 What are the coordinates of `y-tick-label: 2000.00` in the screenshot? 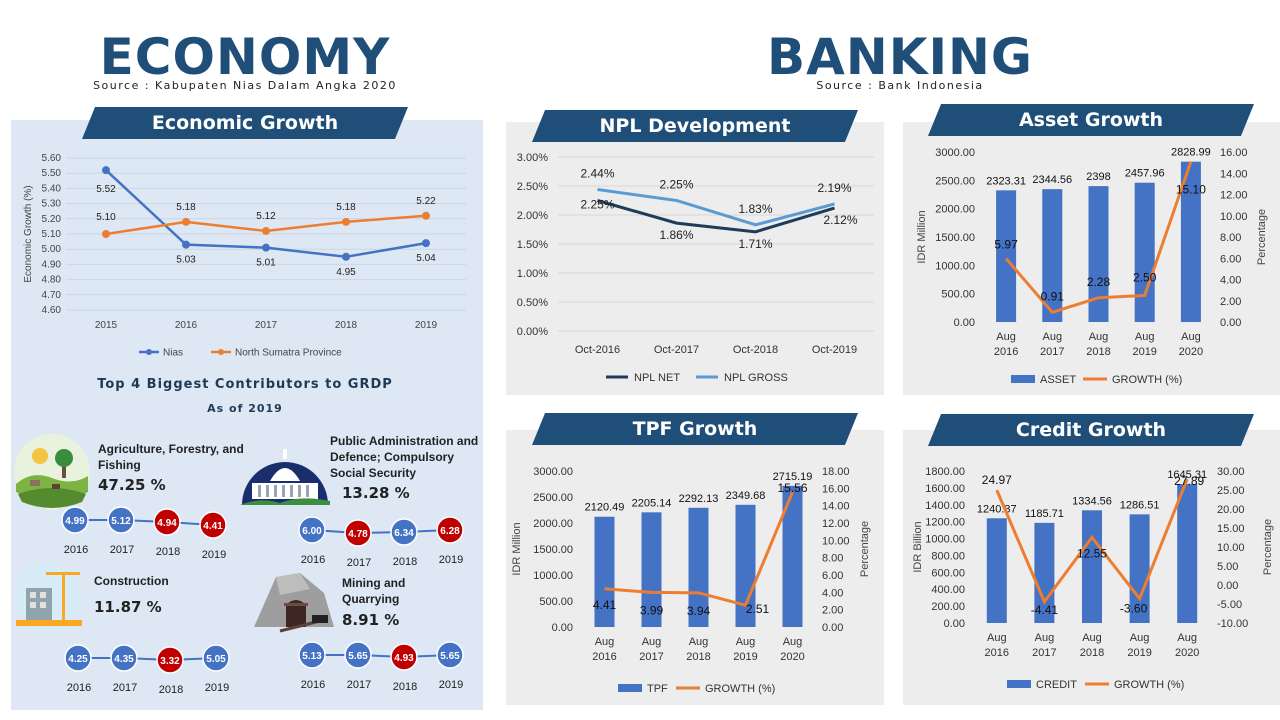 It's located at (955, 210).